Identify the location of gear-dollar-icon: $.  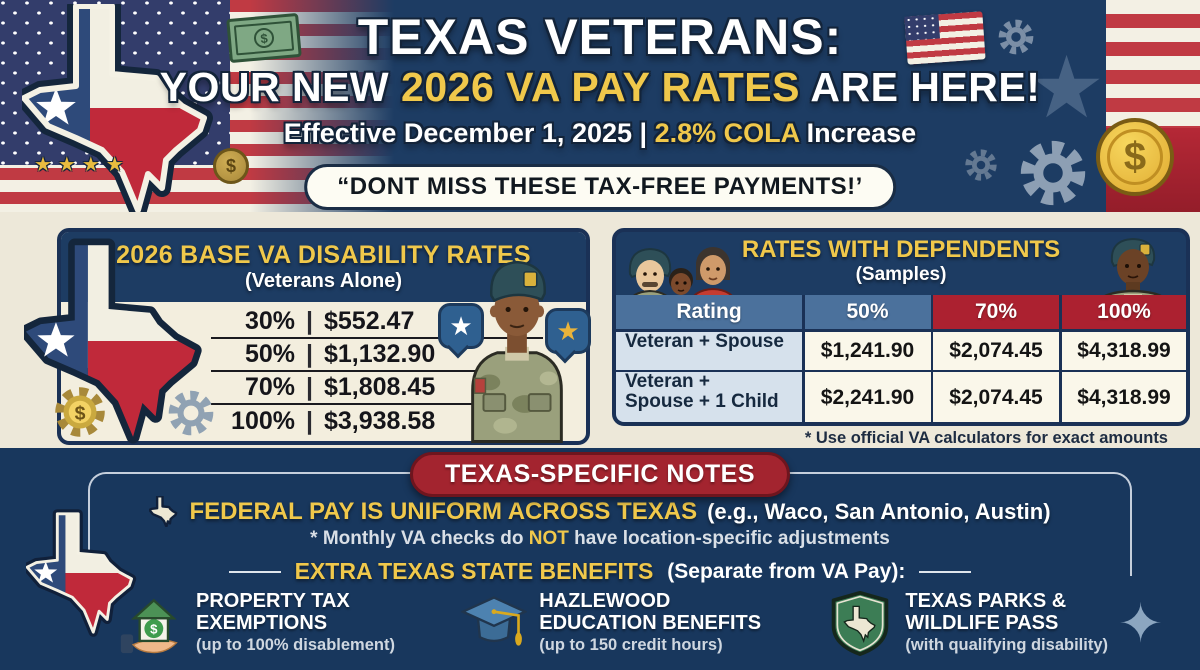
(80, 412).